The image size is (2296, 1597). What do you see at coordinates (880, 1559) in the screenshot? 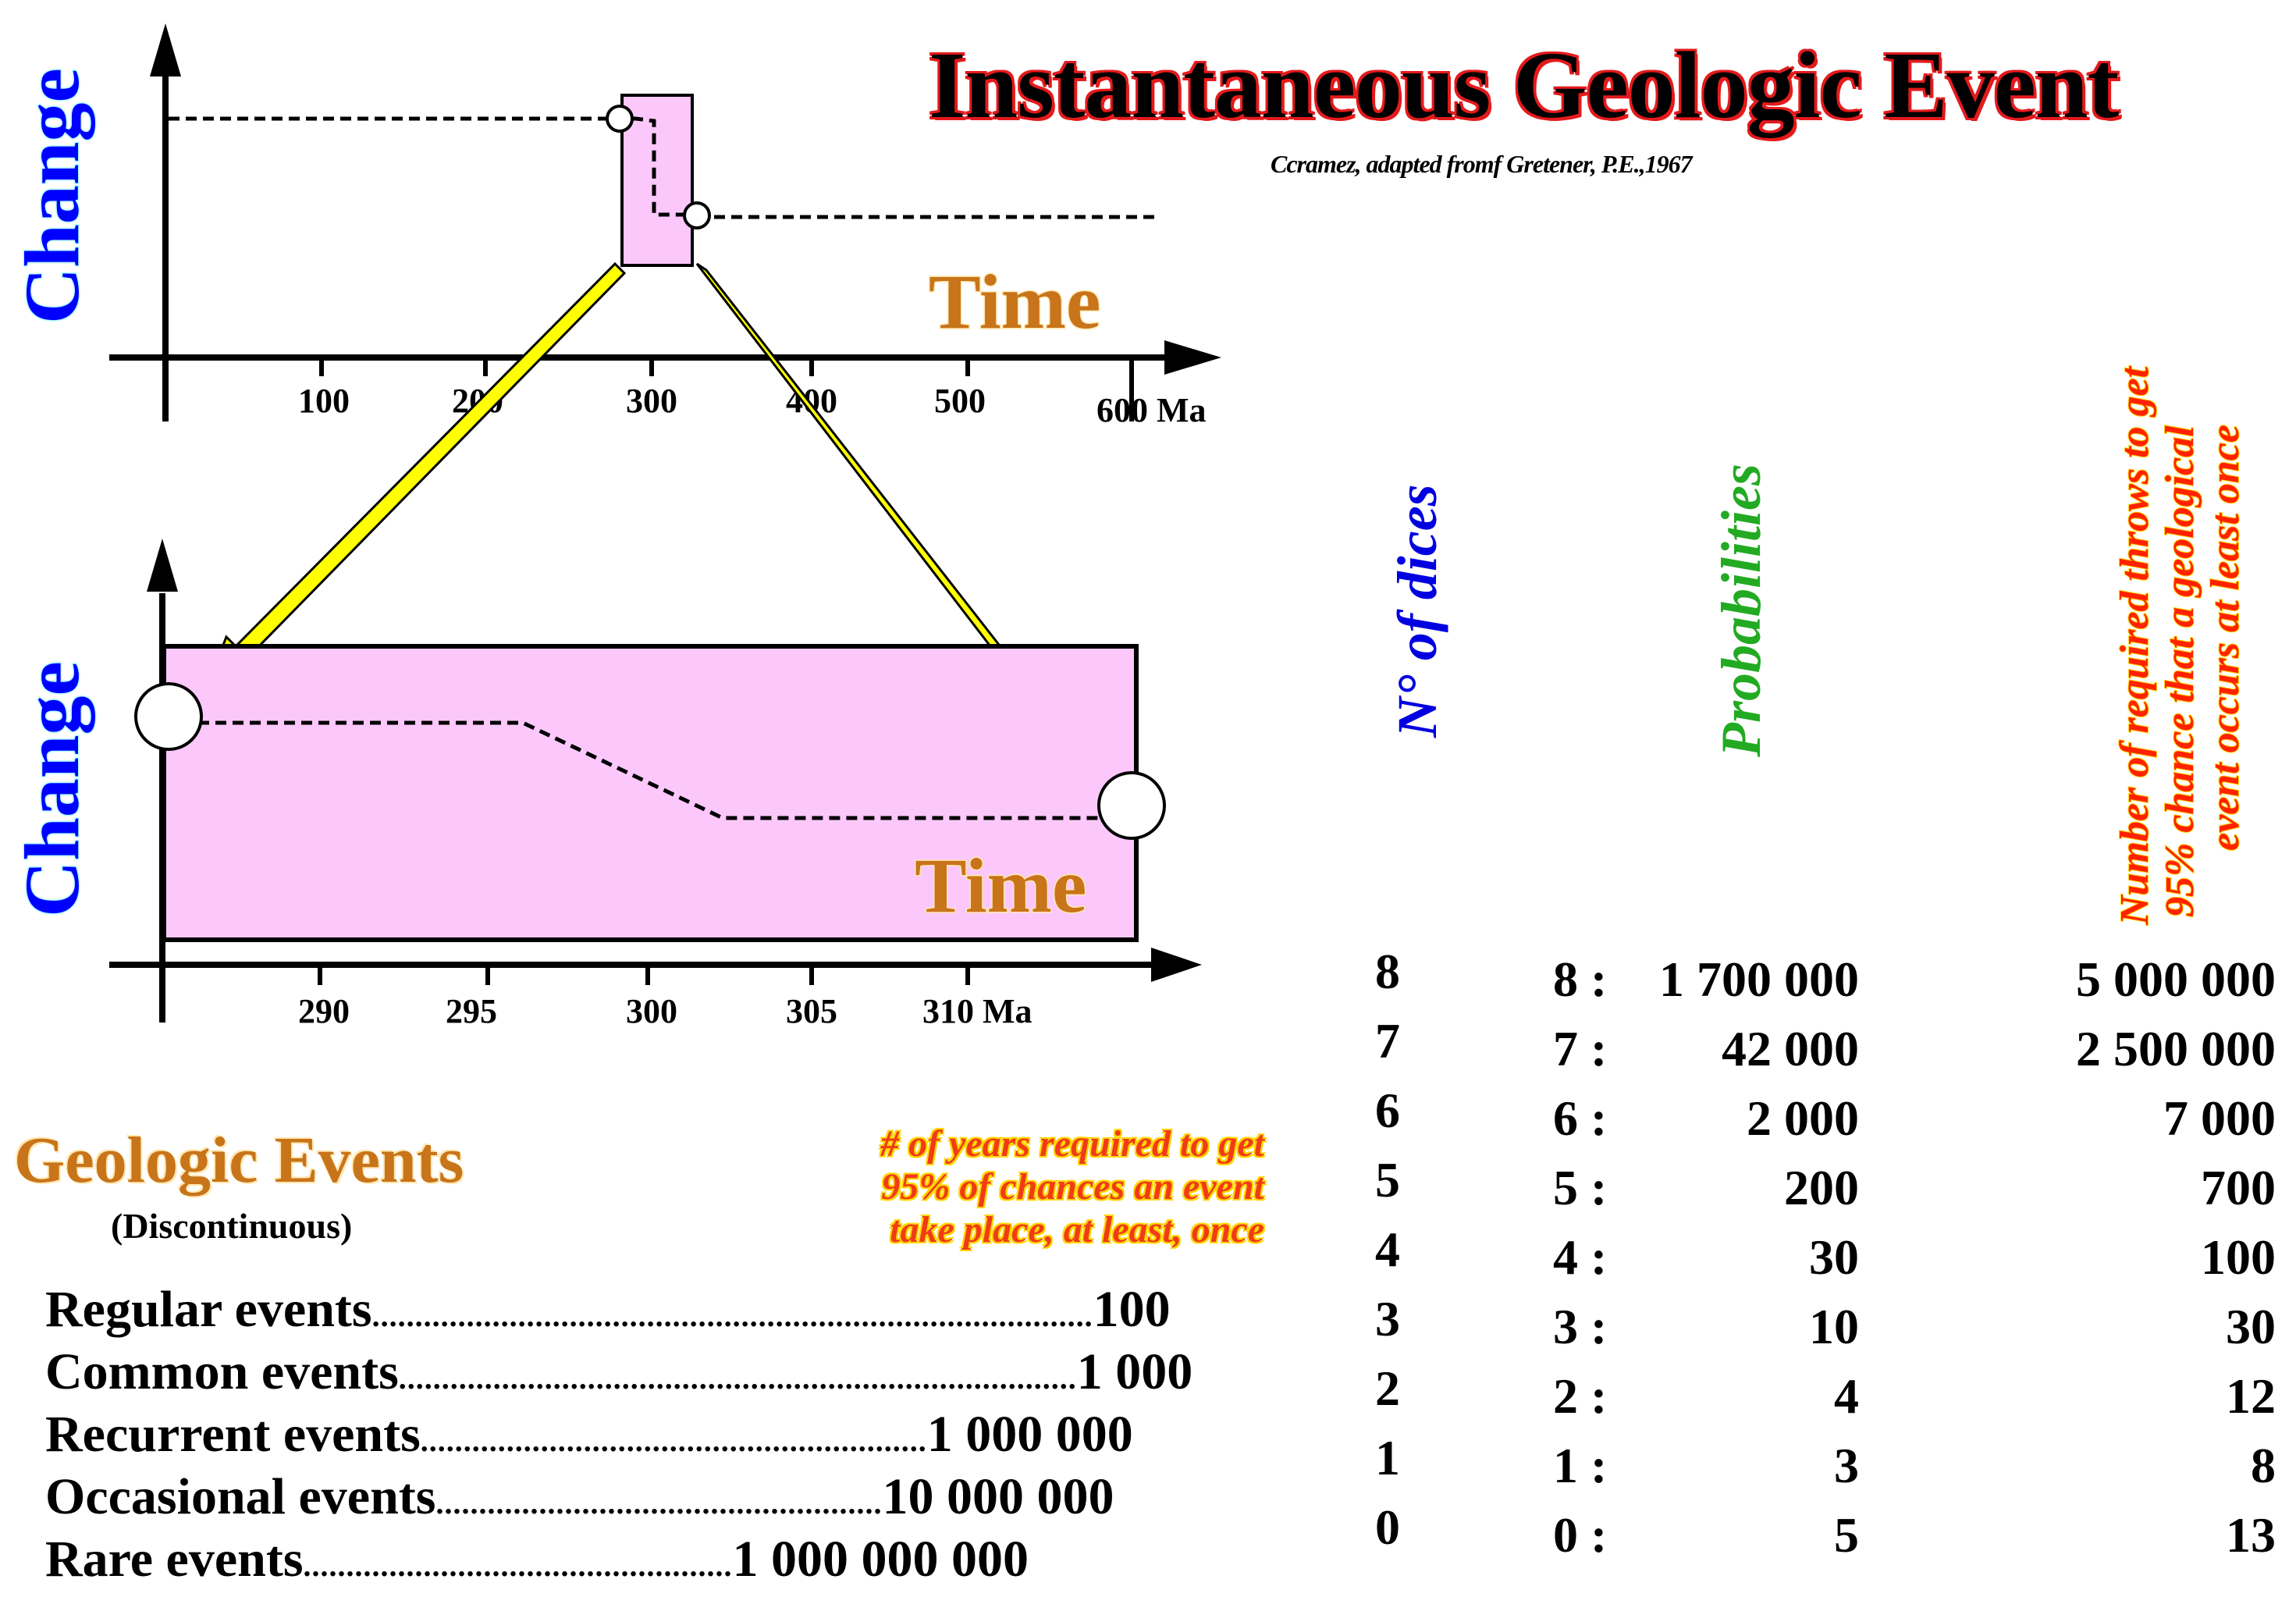
I see `event-value: 1 000 000 000` at bounding box center [880, 1559].